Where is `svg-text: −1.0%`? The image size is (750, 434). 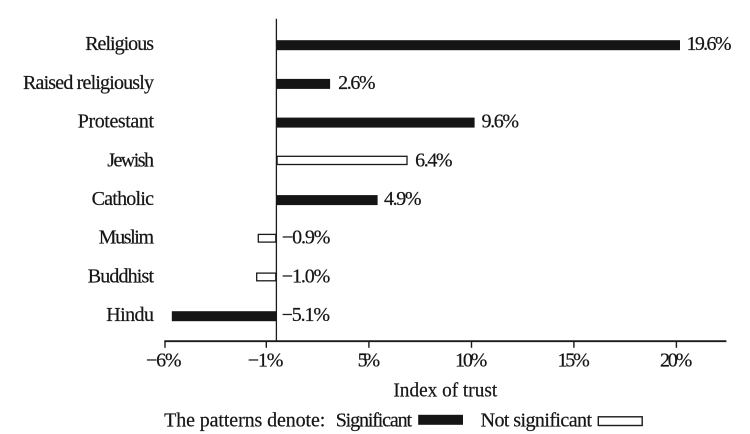
svg-text: −1.0% is located at coordinates (306, 277).